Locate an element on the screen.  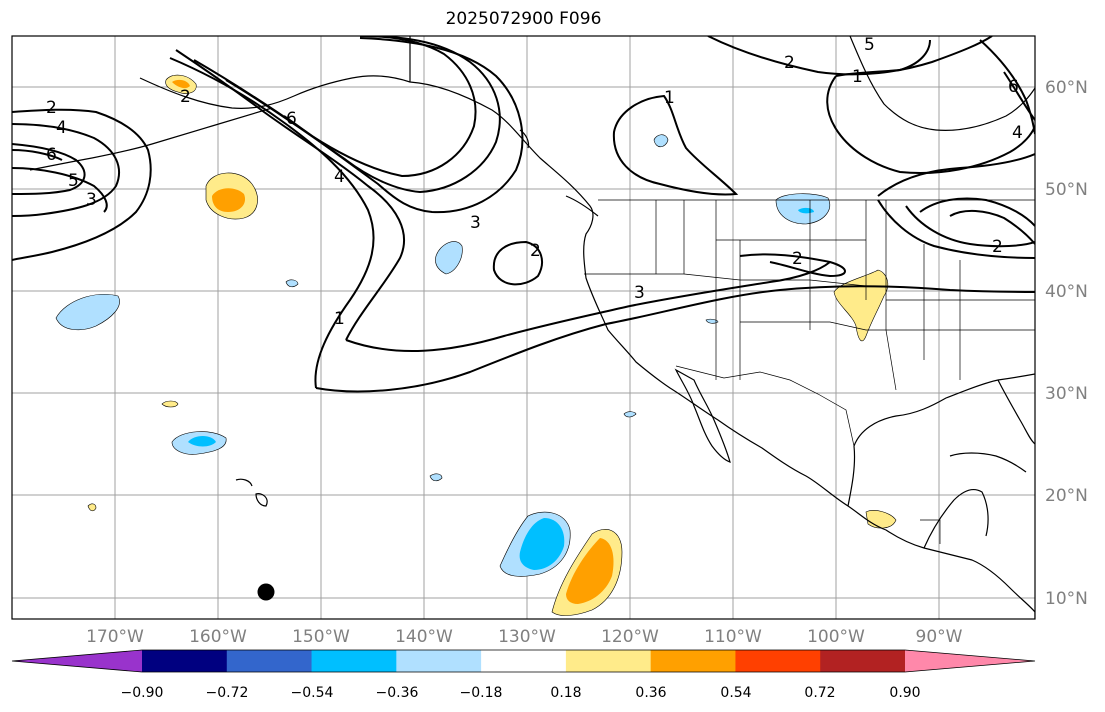
contour-2-plains is located at coordinates (792, 265).